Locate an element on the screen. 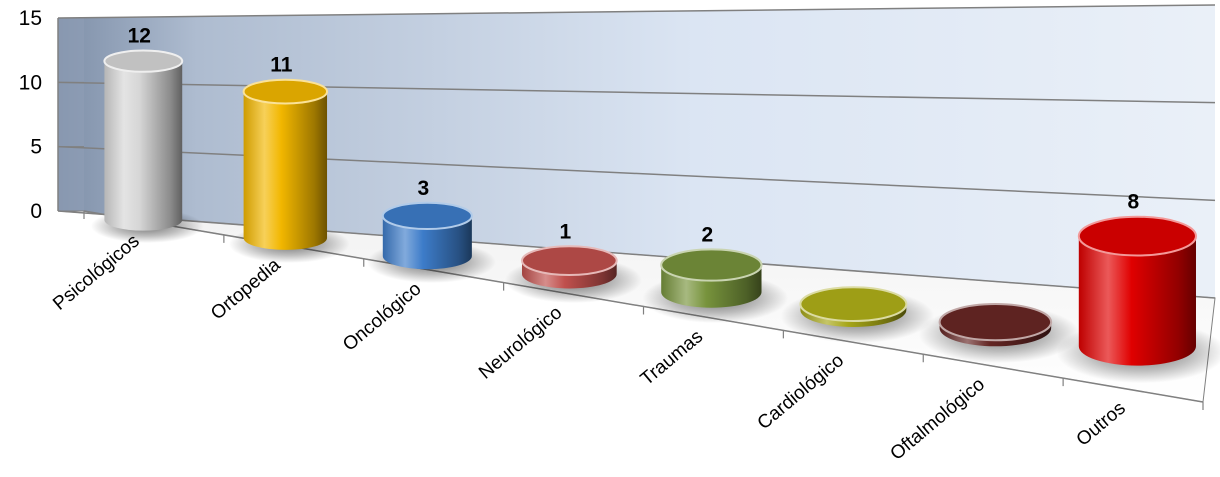 This screenshot has height=477, width=1220. bar-neurológico is located at coordinates (573, 274).